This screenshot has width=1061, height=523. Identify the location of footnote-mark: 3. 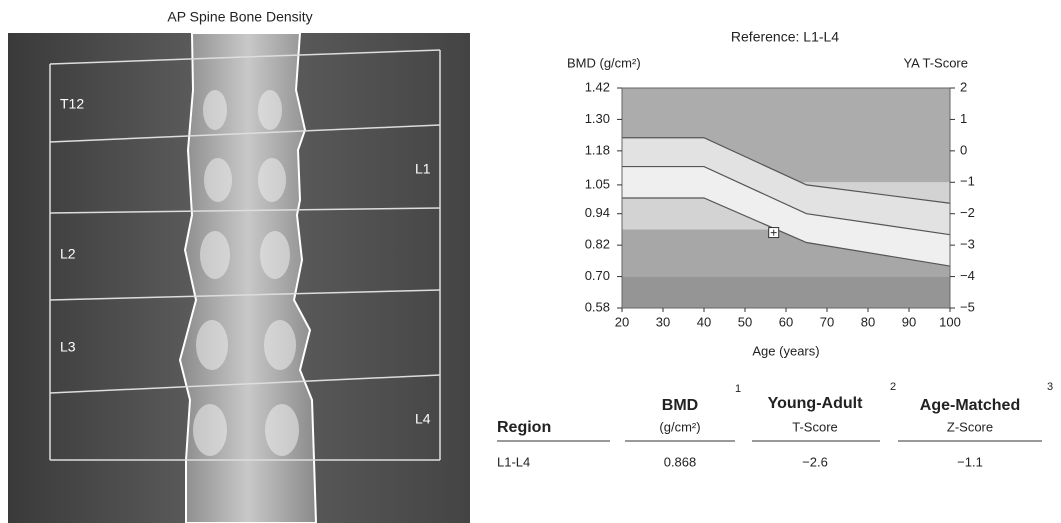
(1050, 387).